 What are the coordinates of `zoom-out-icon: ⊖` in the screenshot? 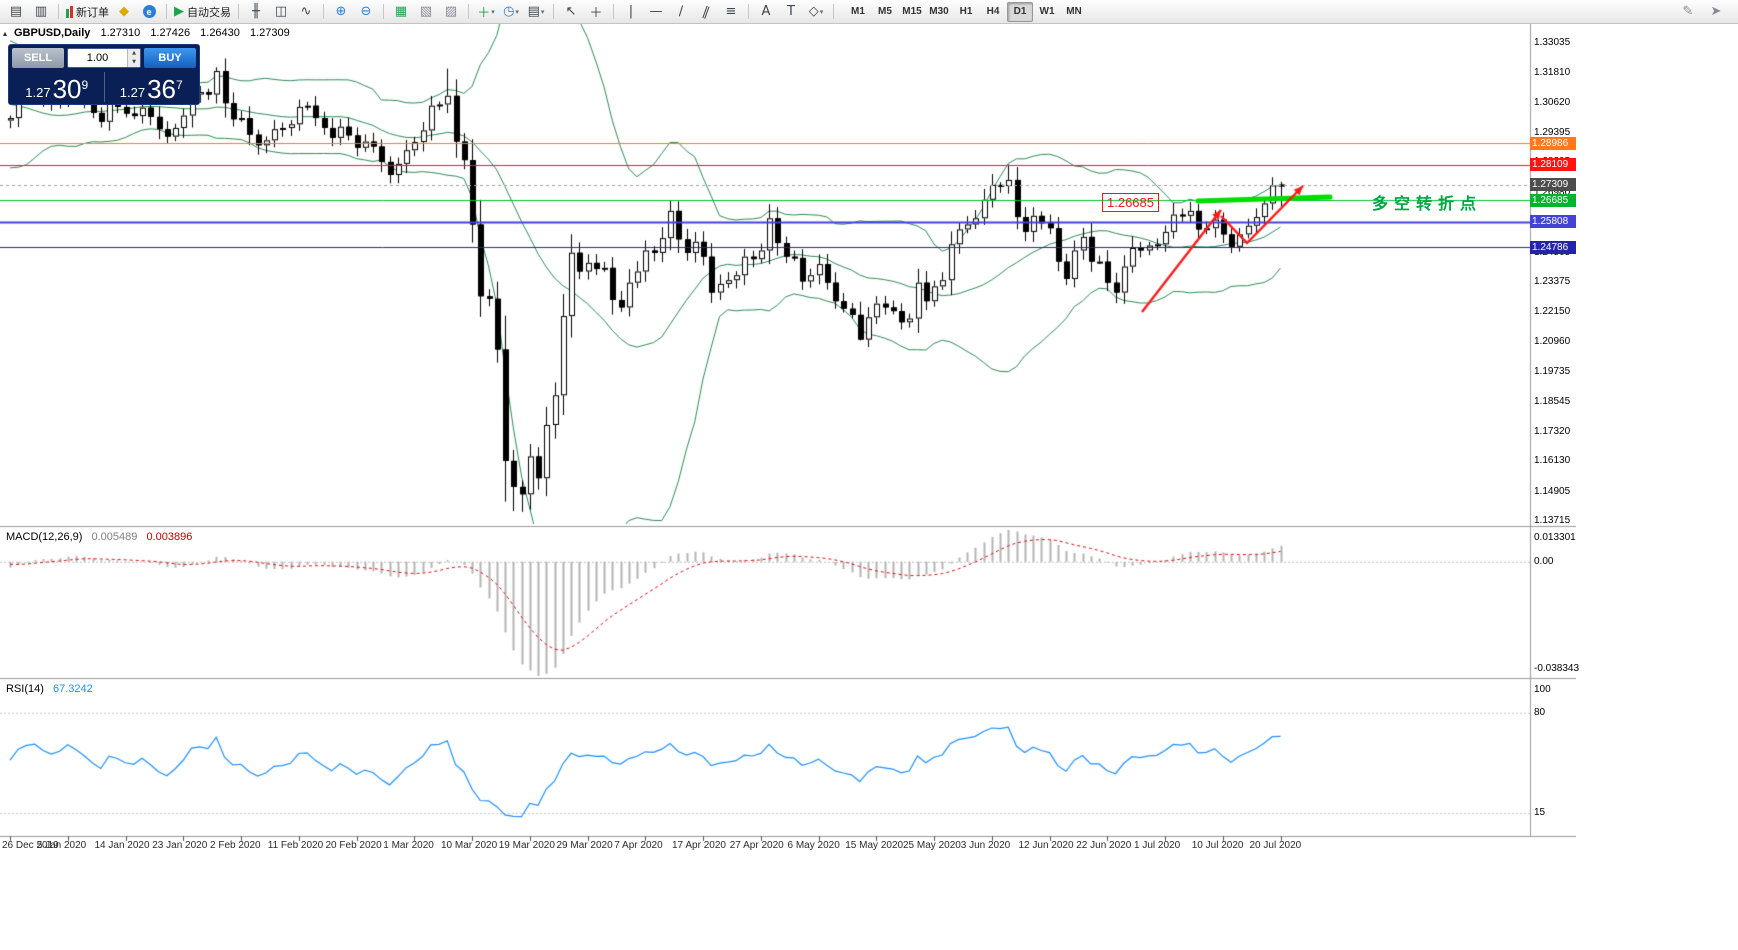 It's located at (366, 11).